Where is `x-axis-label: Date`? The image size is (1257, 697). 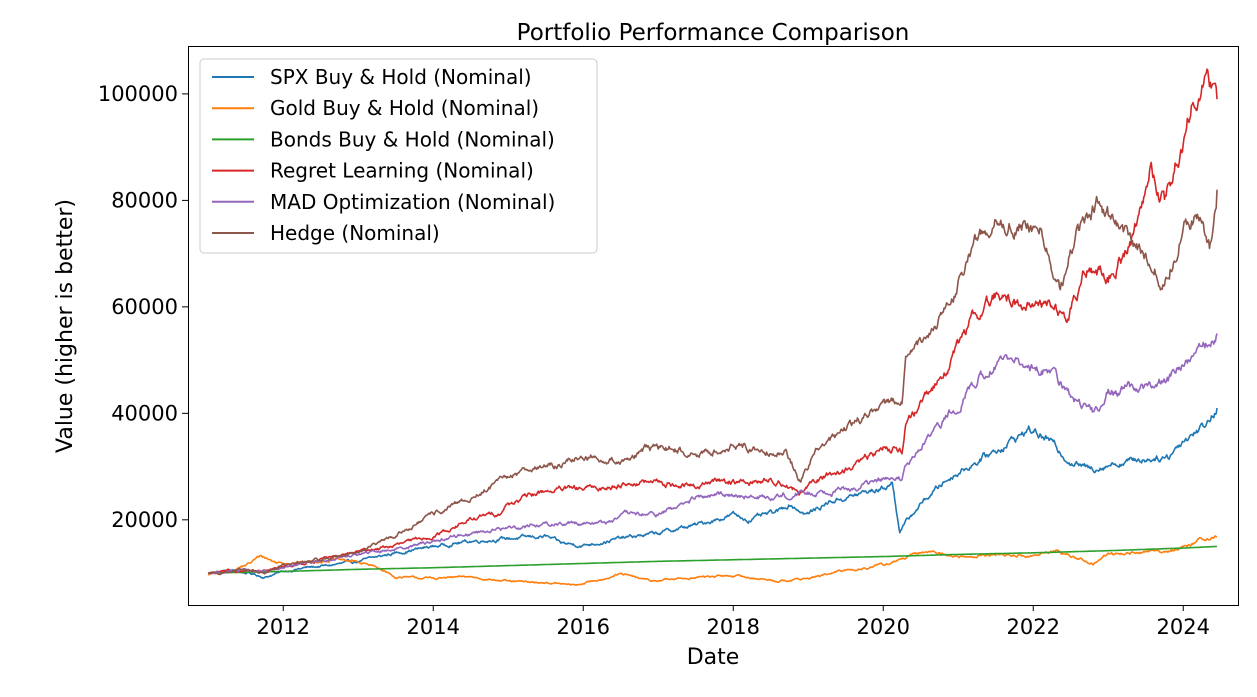
x-axis-label: Date is located at coordinates (713, 657).